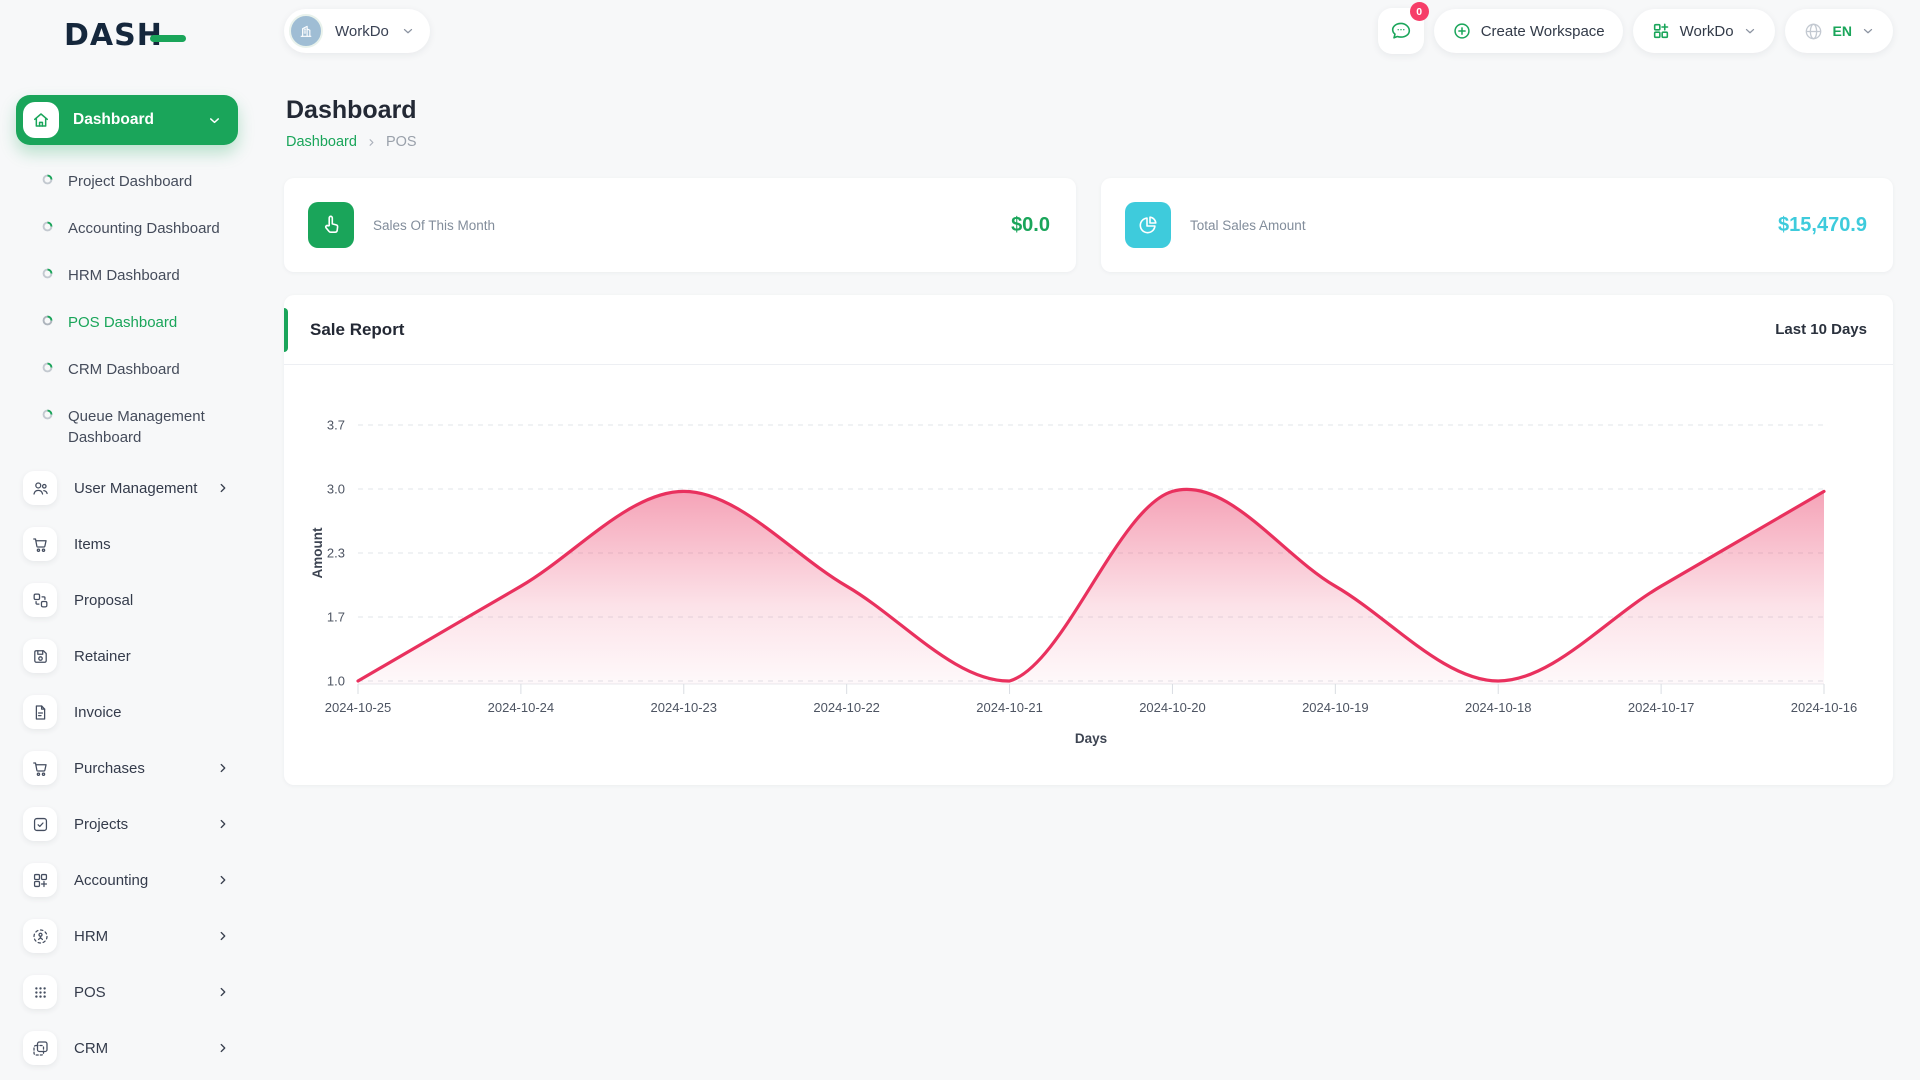 Image resolution: width=1920 pixels, height=1080 pixels. What do you see at coordinates (127, 120) in the screenshot?
I see `sidebar-item-dashboard: Dashboard` at bounding box center [127, 120].